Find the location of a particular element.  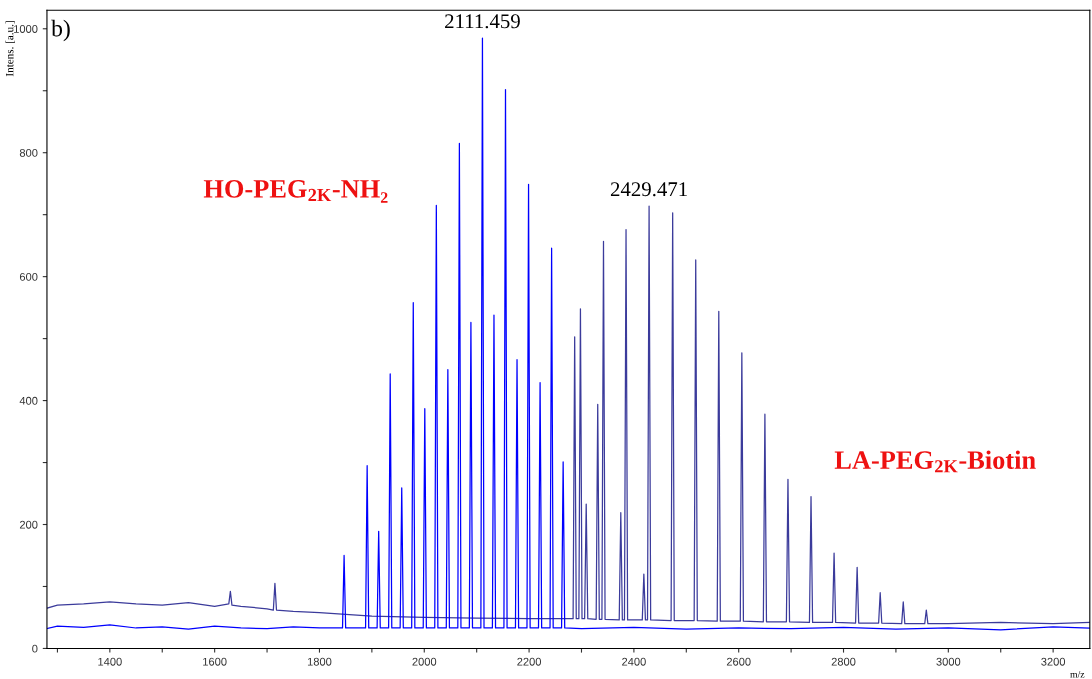

y-axis-title: Intens. [a.u.] is located at coordinates (10, 49).